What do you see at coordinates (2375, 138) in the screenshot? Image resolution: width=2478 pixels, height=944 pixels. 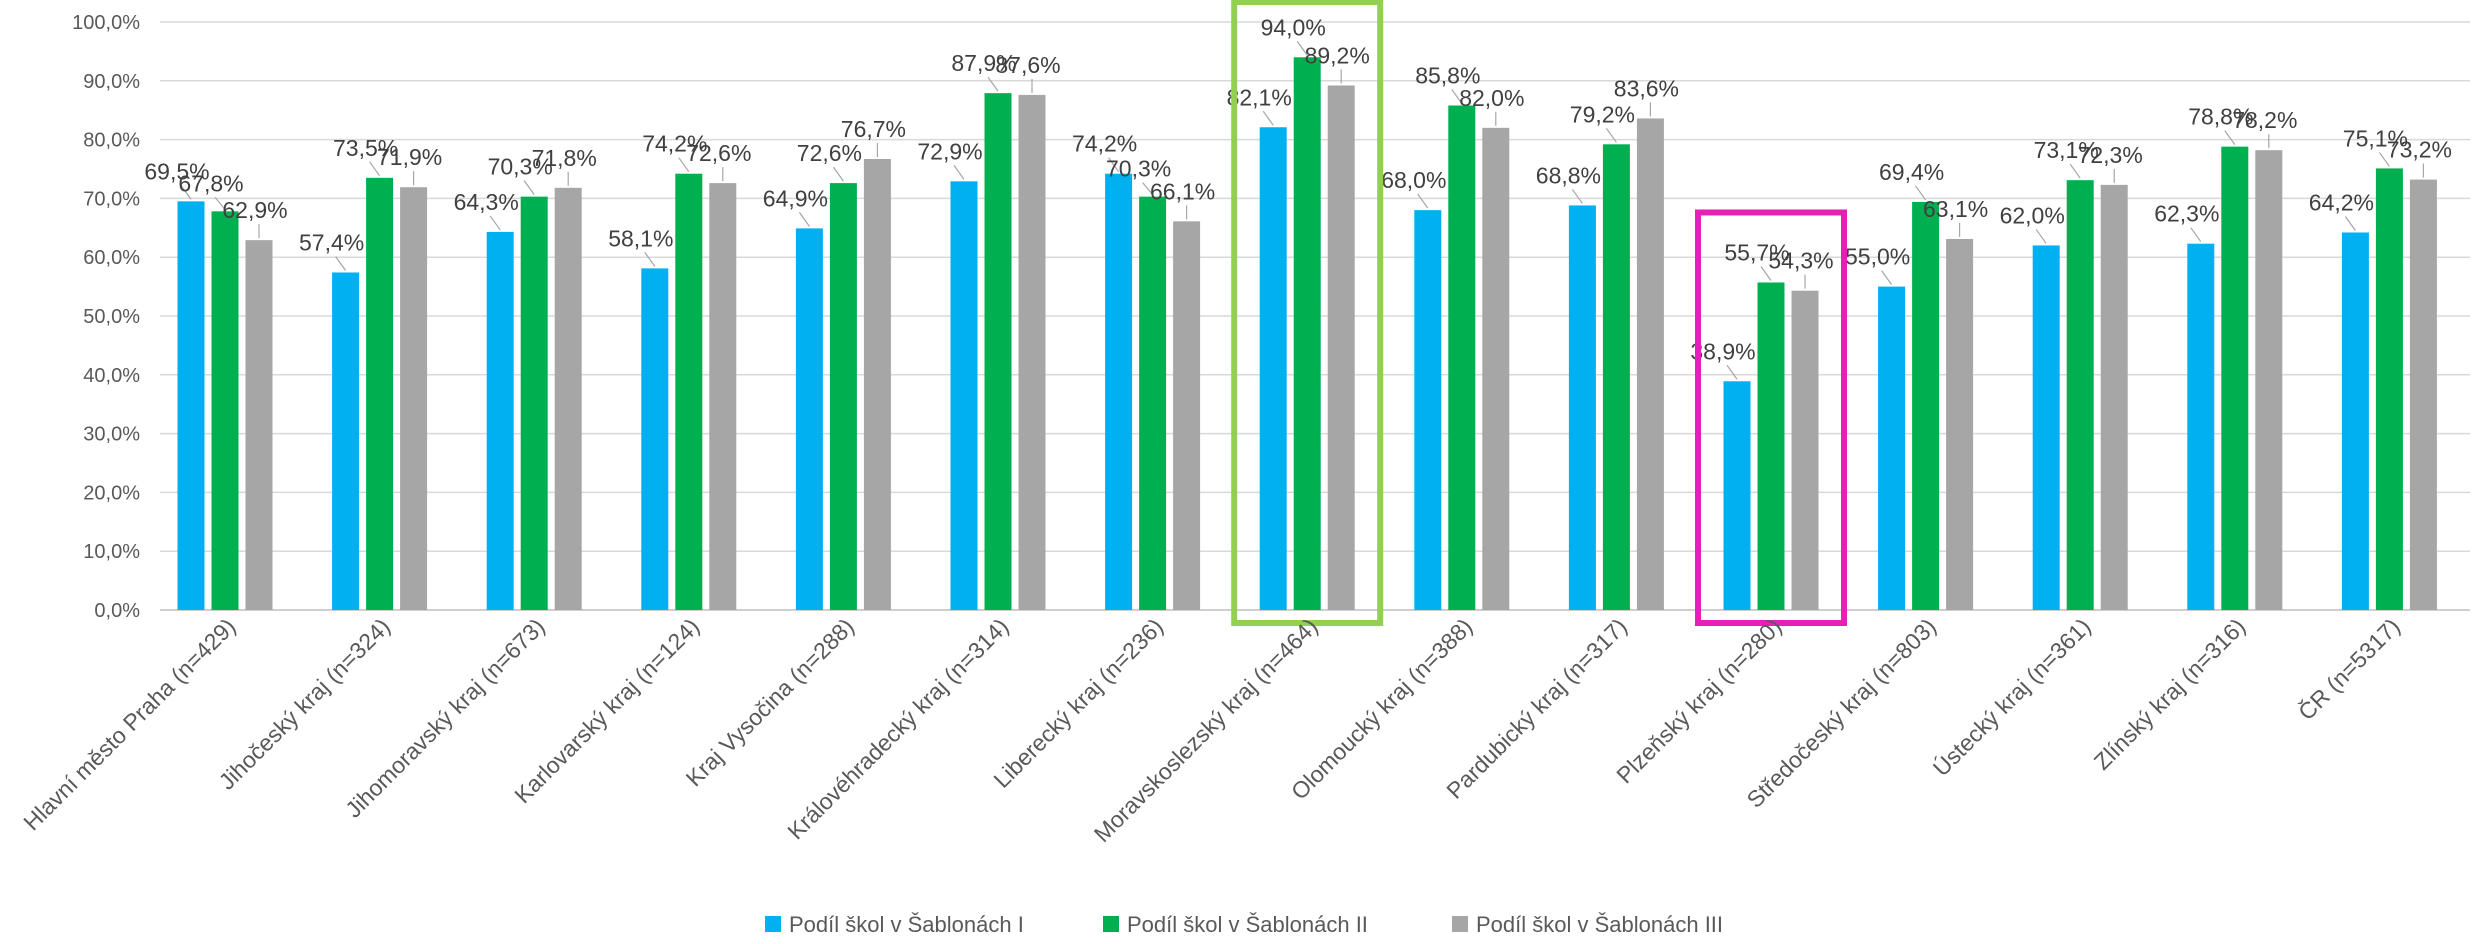 I see `data-label-cr-n-5317-s2: 75,1%` at bounding box center [2375, 138].